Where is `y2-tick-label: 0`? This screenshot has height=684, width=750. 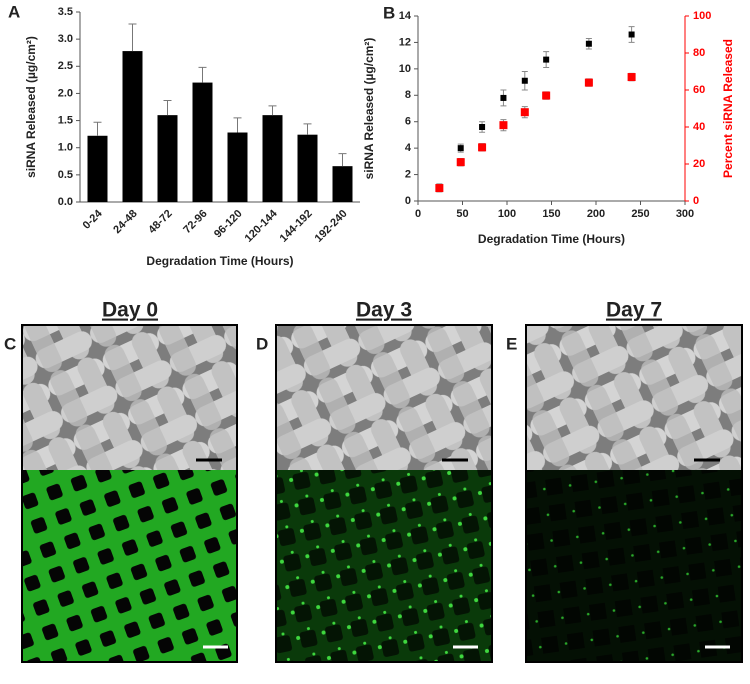 y2-tick-label: 0 is located at coordinates (696, 201).